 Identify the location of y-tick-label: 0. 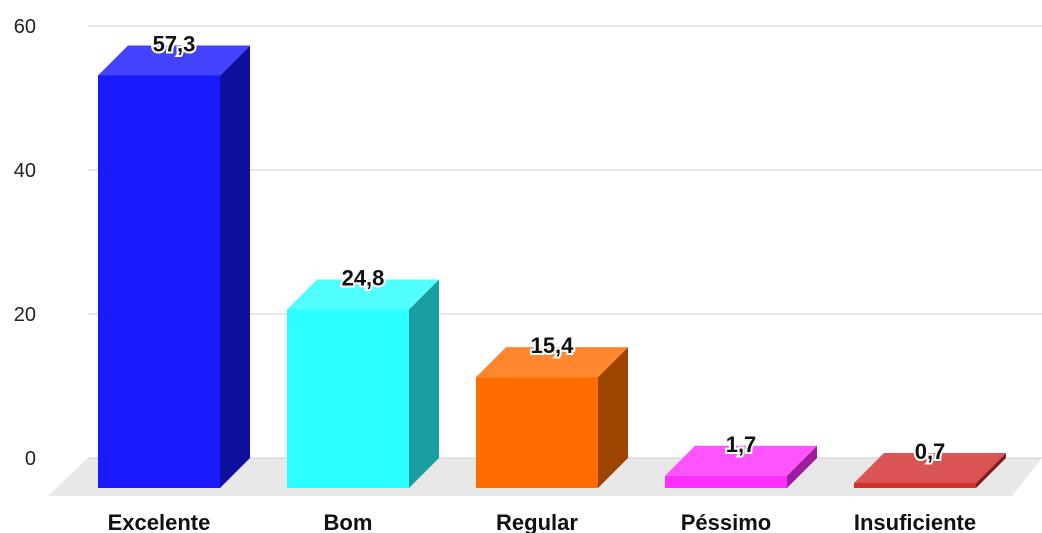
(30, 459).